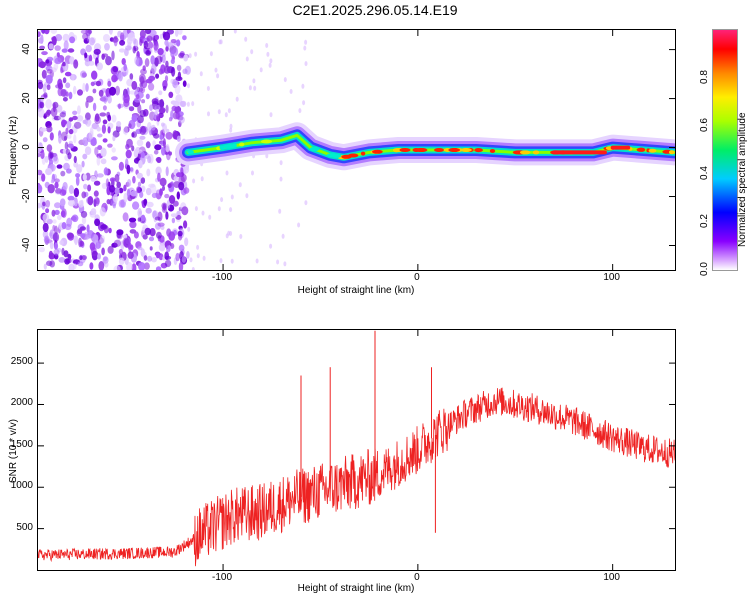 The height and width of the screenshot is (600, 750). What do you see at coordinates (222, 577) in the screenshot?
I see `x-tick-label: -100` at bounding box center [222, 577].